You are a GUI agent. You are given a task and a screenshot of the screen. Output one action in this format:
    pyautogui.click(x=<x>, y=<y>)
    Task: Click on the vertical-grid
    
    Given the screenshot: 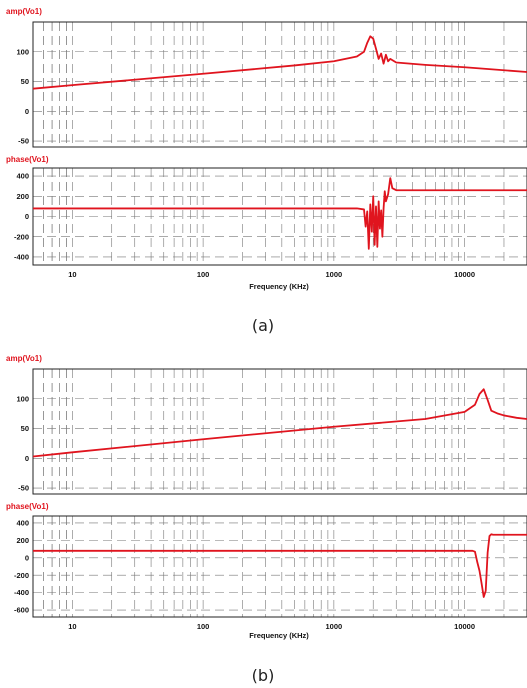 What is the action you would take?
    pyautogui.click(x=274, y=566)
    